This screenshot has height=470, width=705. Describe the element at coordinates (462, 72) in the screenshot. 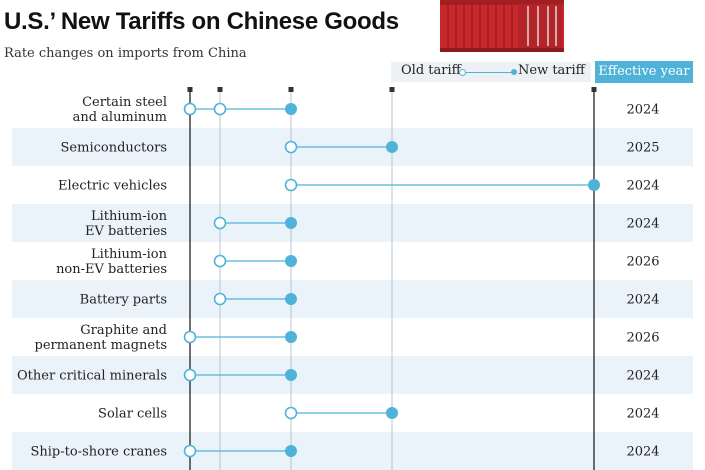

I see `legend-old-tariff-marker` at that location.